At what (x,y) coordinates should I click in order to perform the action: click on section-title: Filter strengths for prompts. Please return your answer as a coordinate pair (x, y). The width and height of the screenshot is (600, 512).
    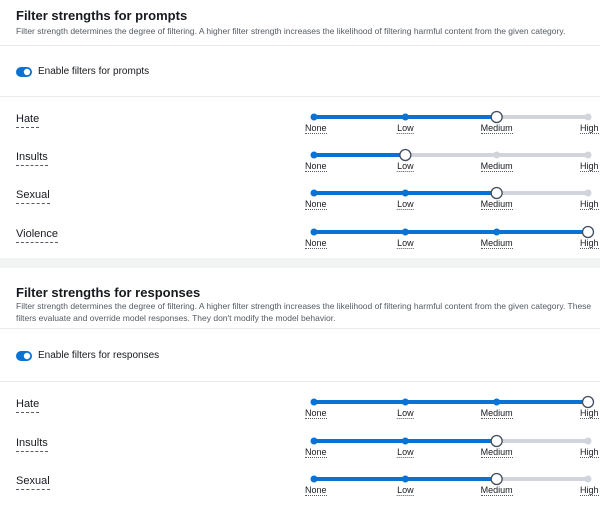
    Looking at the image, I should click on (102, 15).